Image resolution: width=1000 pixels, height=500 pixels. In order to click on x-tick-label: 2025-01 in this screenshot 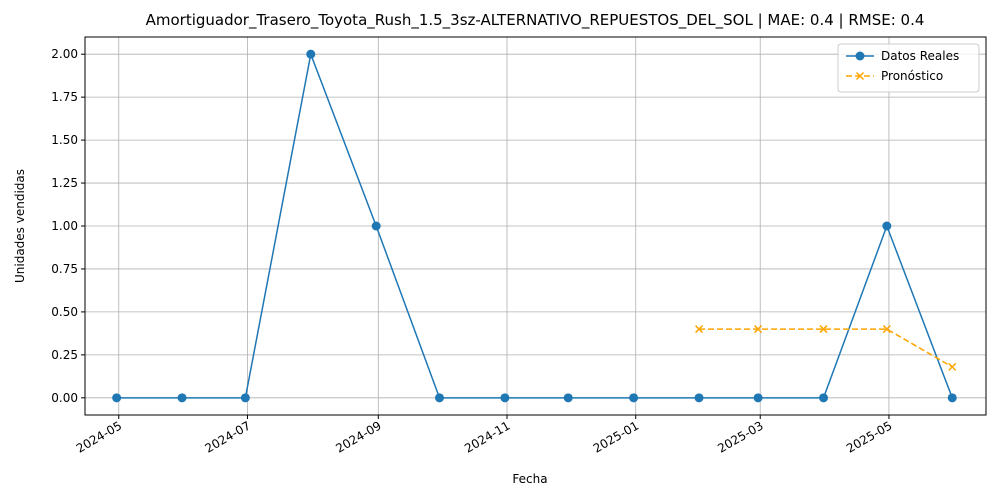, I will do `click(616, 436)`.